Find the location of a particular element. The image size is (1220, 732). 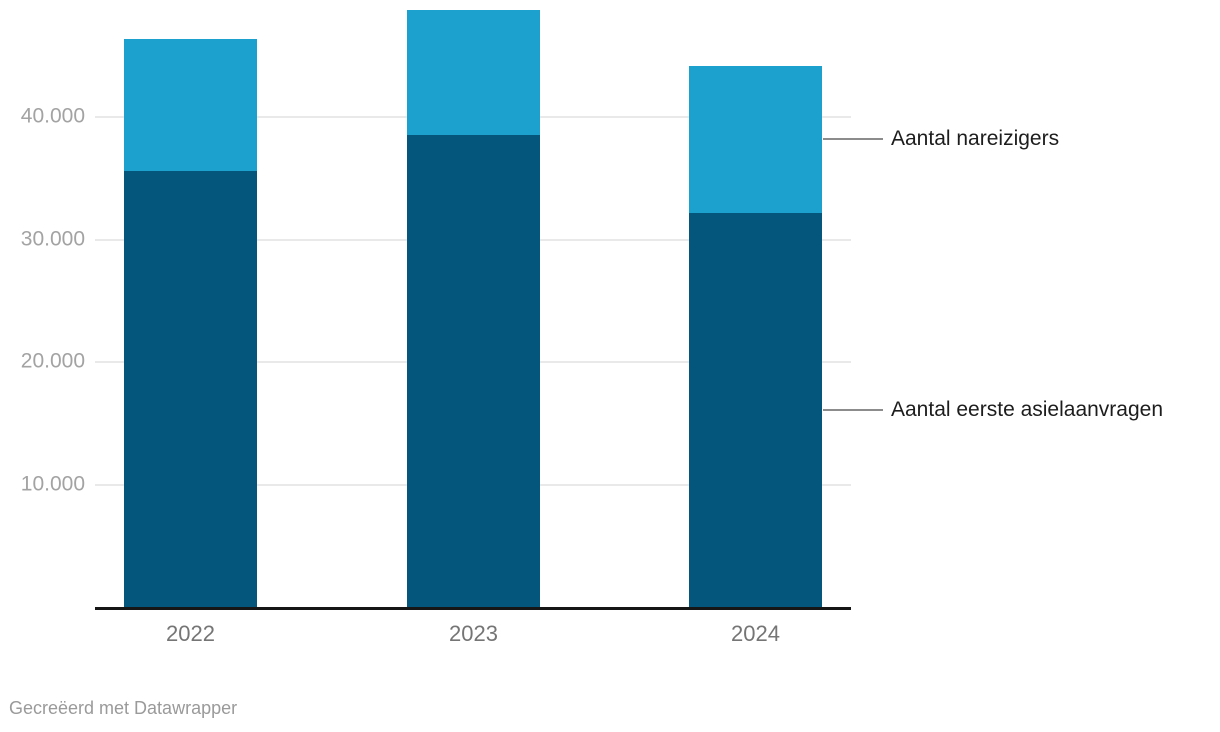

annotation-label-eerste-asielaanvragen: Aantal eerste asielaanvragen is located at coordinates (1027, 409).